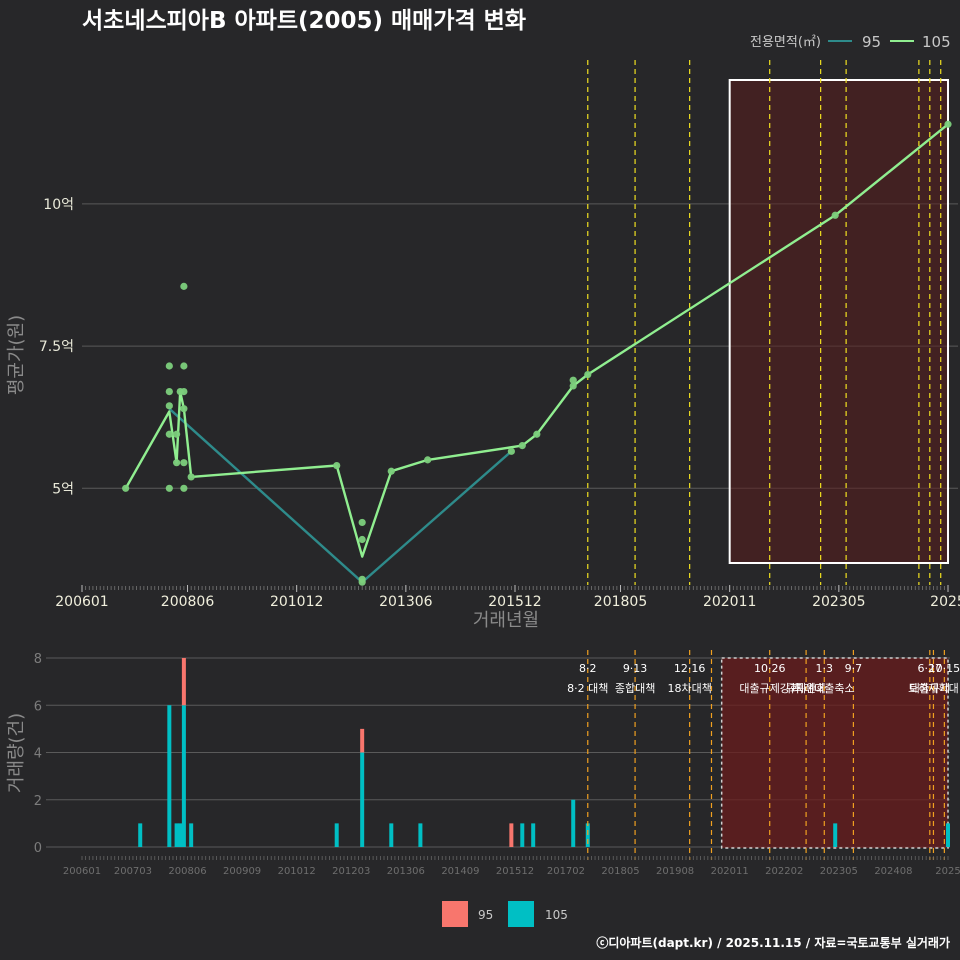 The image size is (960, 960). Describe the element at coordinates (588, 668) in the screenshot. I see `policy-date-0: 8·2` at that location.